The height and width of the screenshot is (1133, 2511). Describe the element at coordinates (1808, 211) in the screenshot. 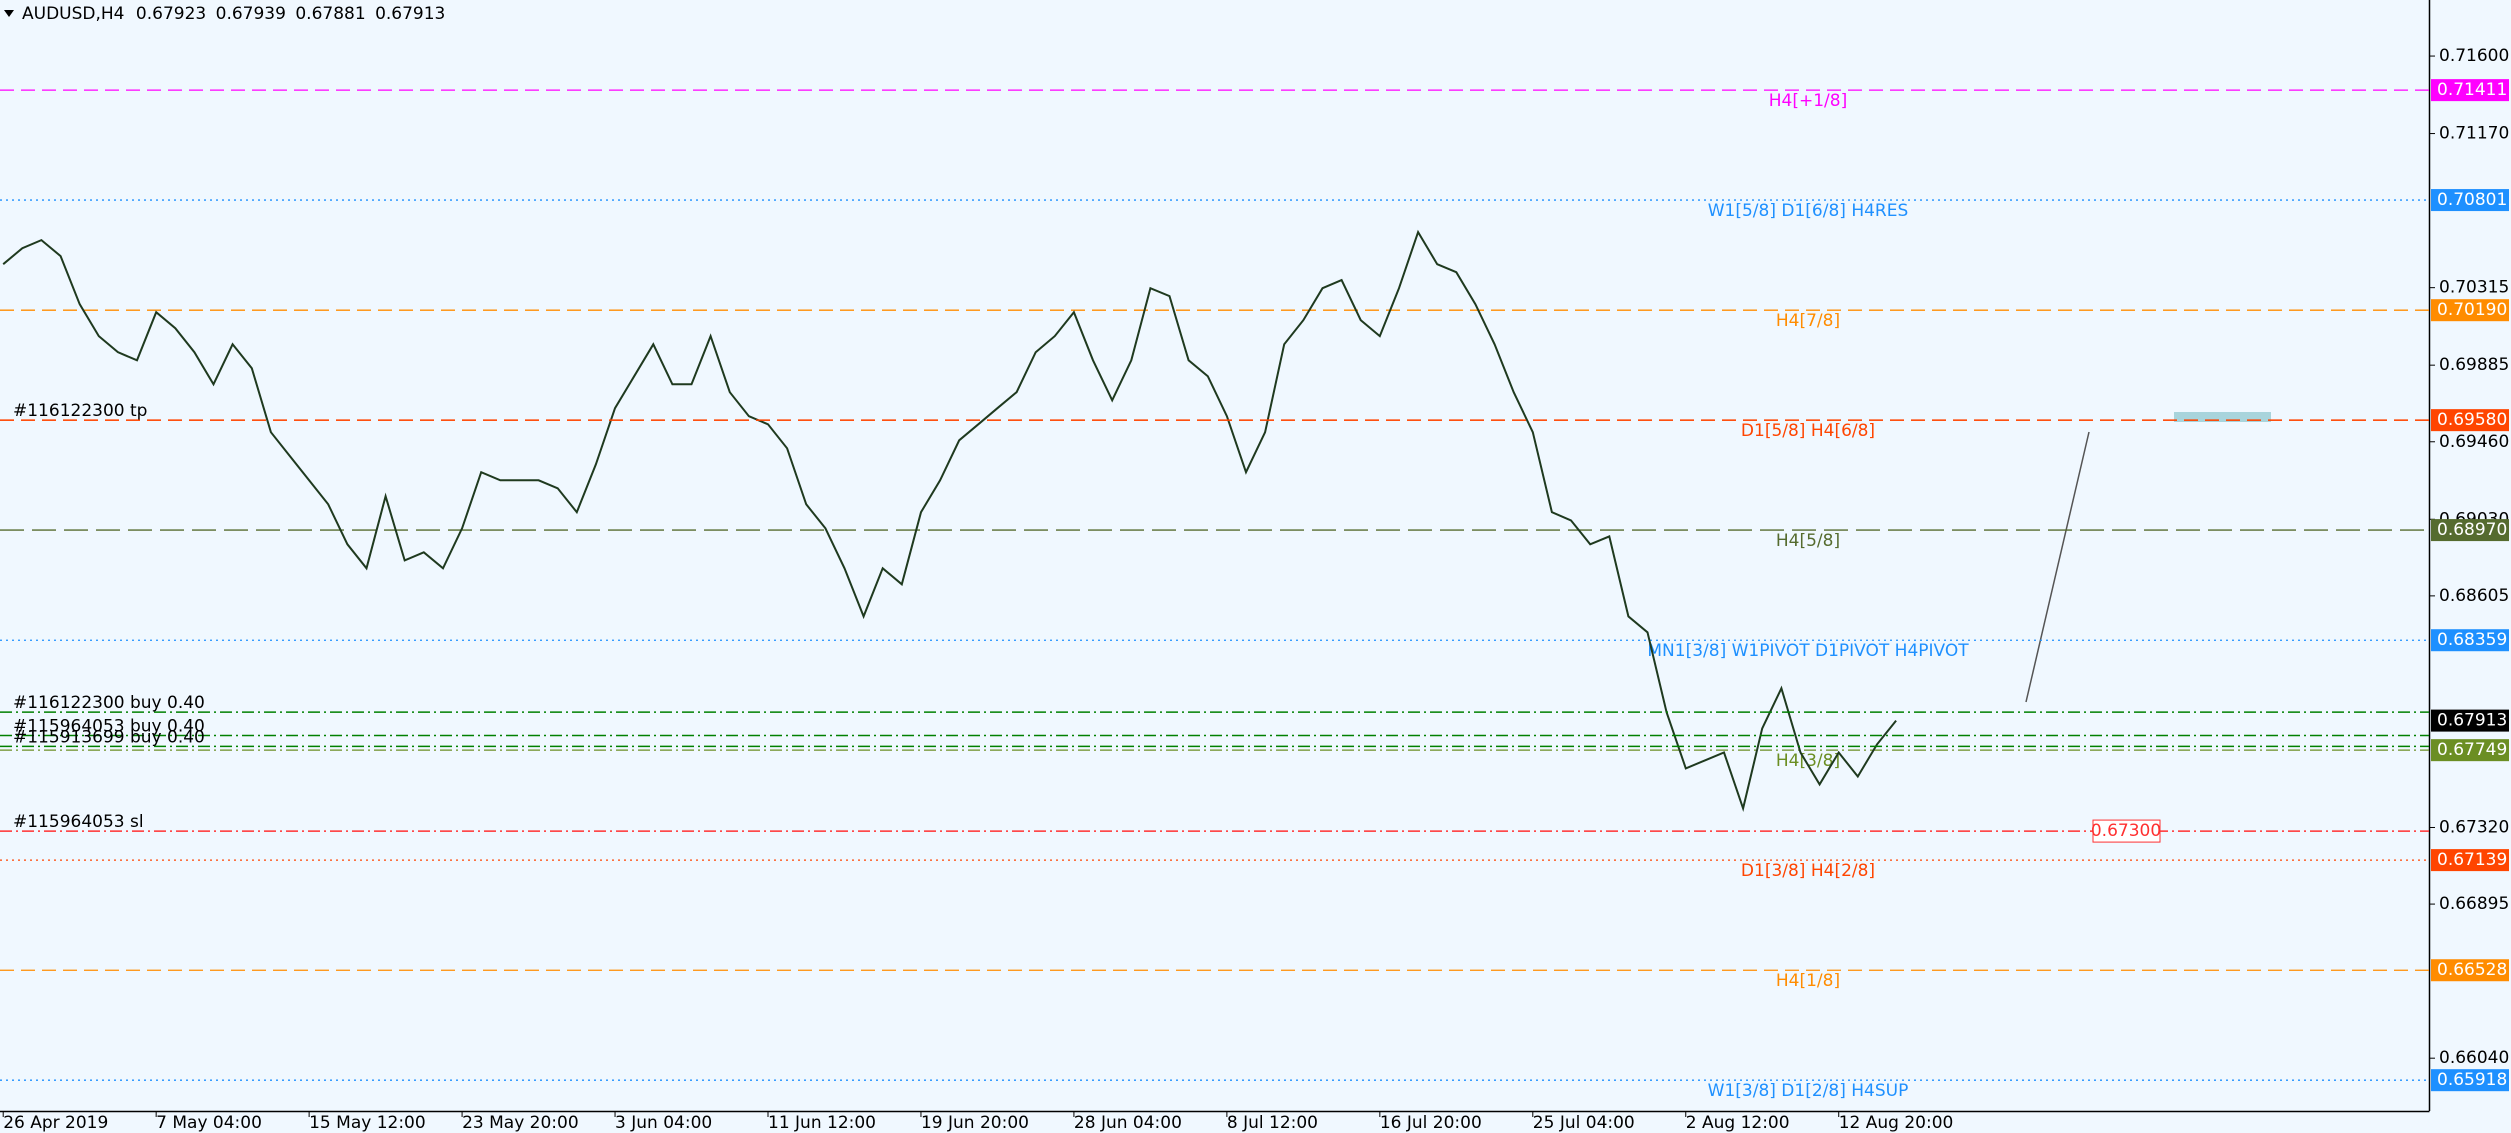

I see `level-label: W1[5/8] D1[6/8] H4RES` at that location.